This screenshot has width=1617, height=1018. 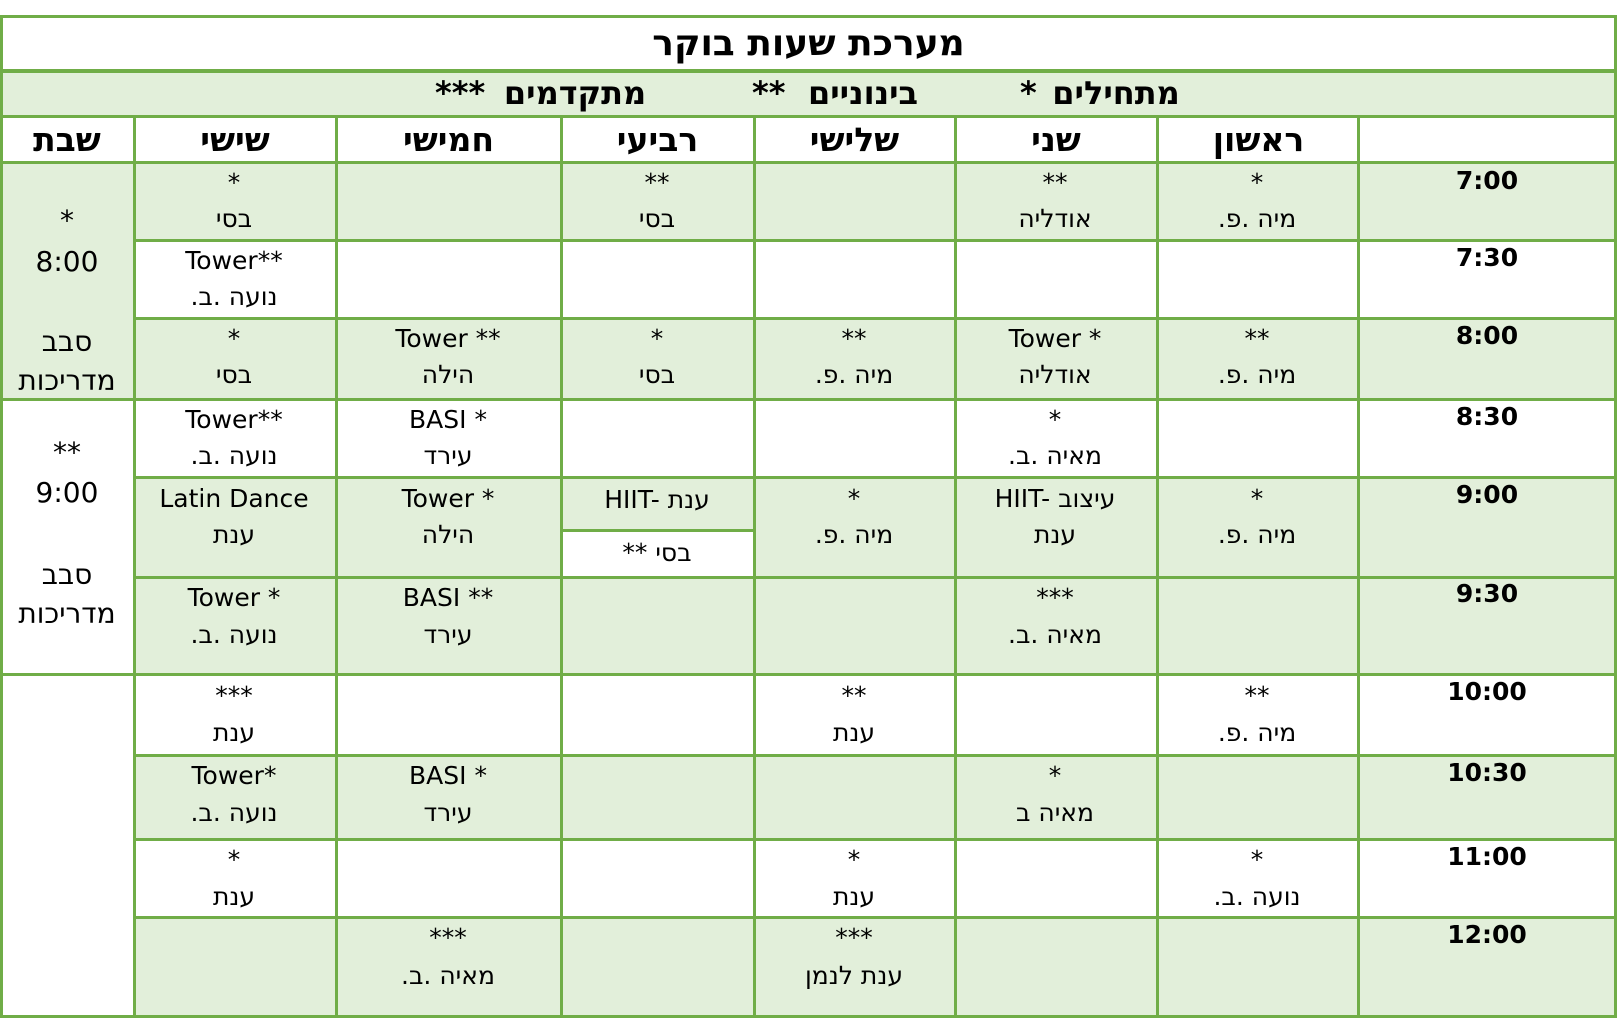 I want to click on class-level: BASI *, so click(x=448, y=775).